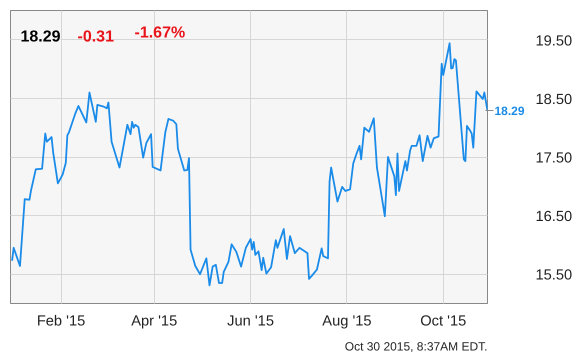 The width and height of the screenshot is (575, 358). What do you see at coordinates (416, 347) in the screenshot?
I see `text: Oct 30 2015, 8:37AM EDT.` at bounding box center [416, 347].